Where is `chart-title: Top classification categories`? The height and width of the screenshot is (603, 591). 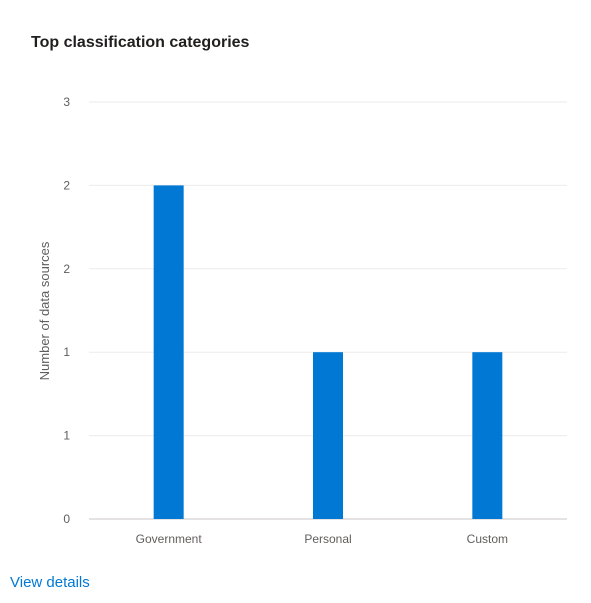
chart-title: Top classification categories is located at coordinates (140, 42).